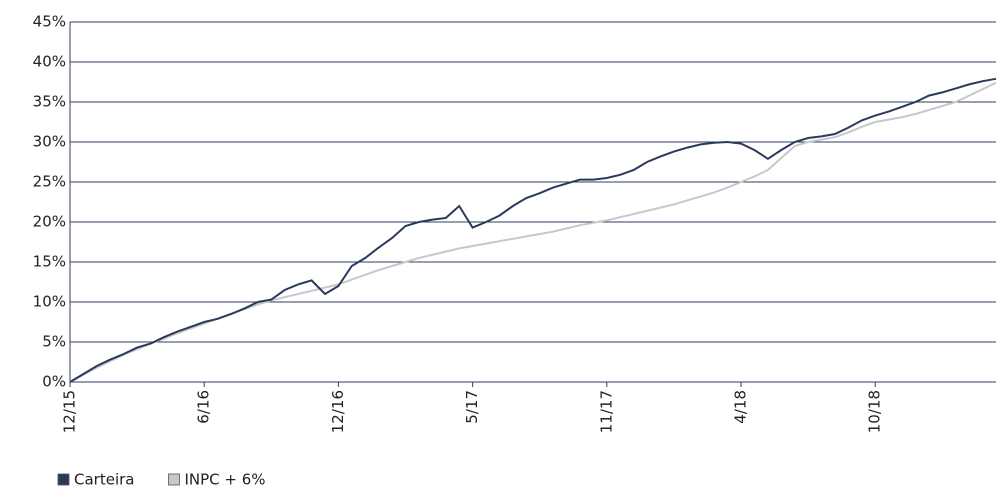 Image resolution: width=997 pixels, height=491 pixels. Describe the element at coordinates (472, 407) in the screenshot. I see `x-tick-label: 5/17` at that location.